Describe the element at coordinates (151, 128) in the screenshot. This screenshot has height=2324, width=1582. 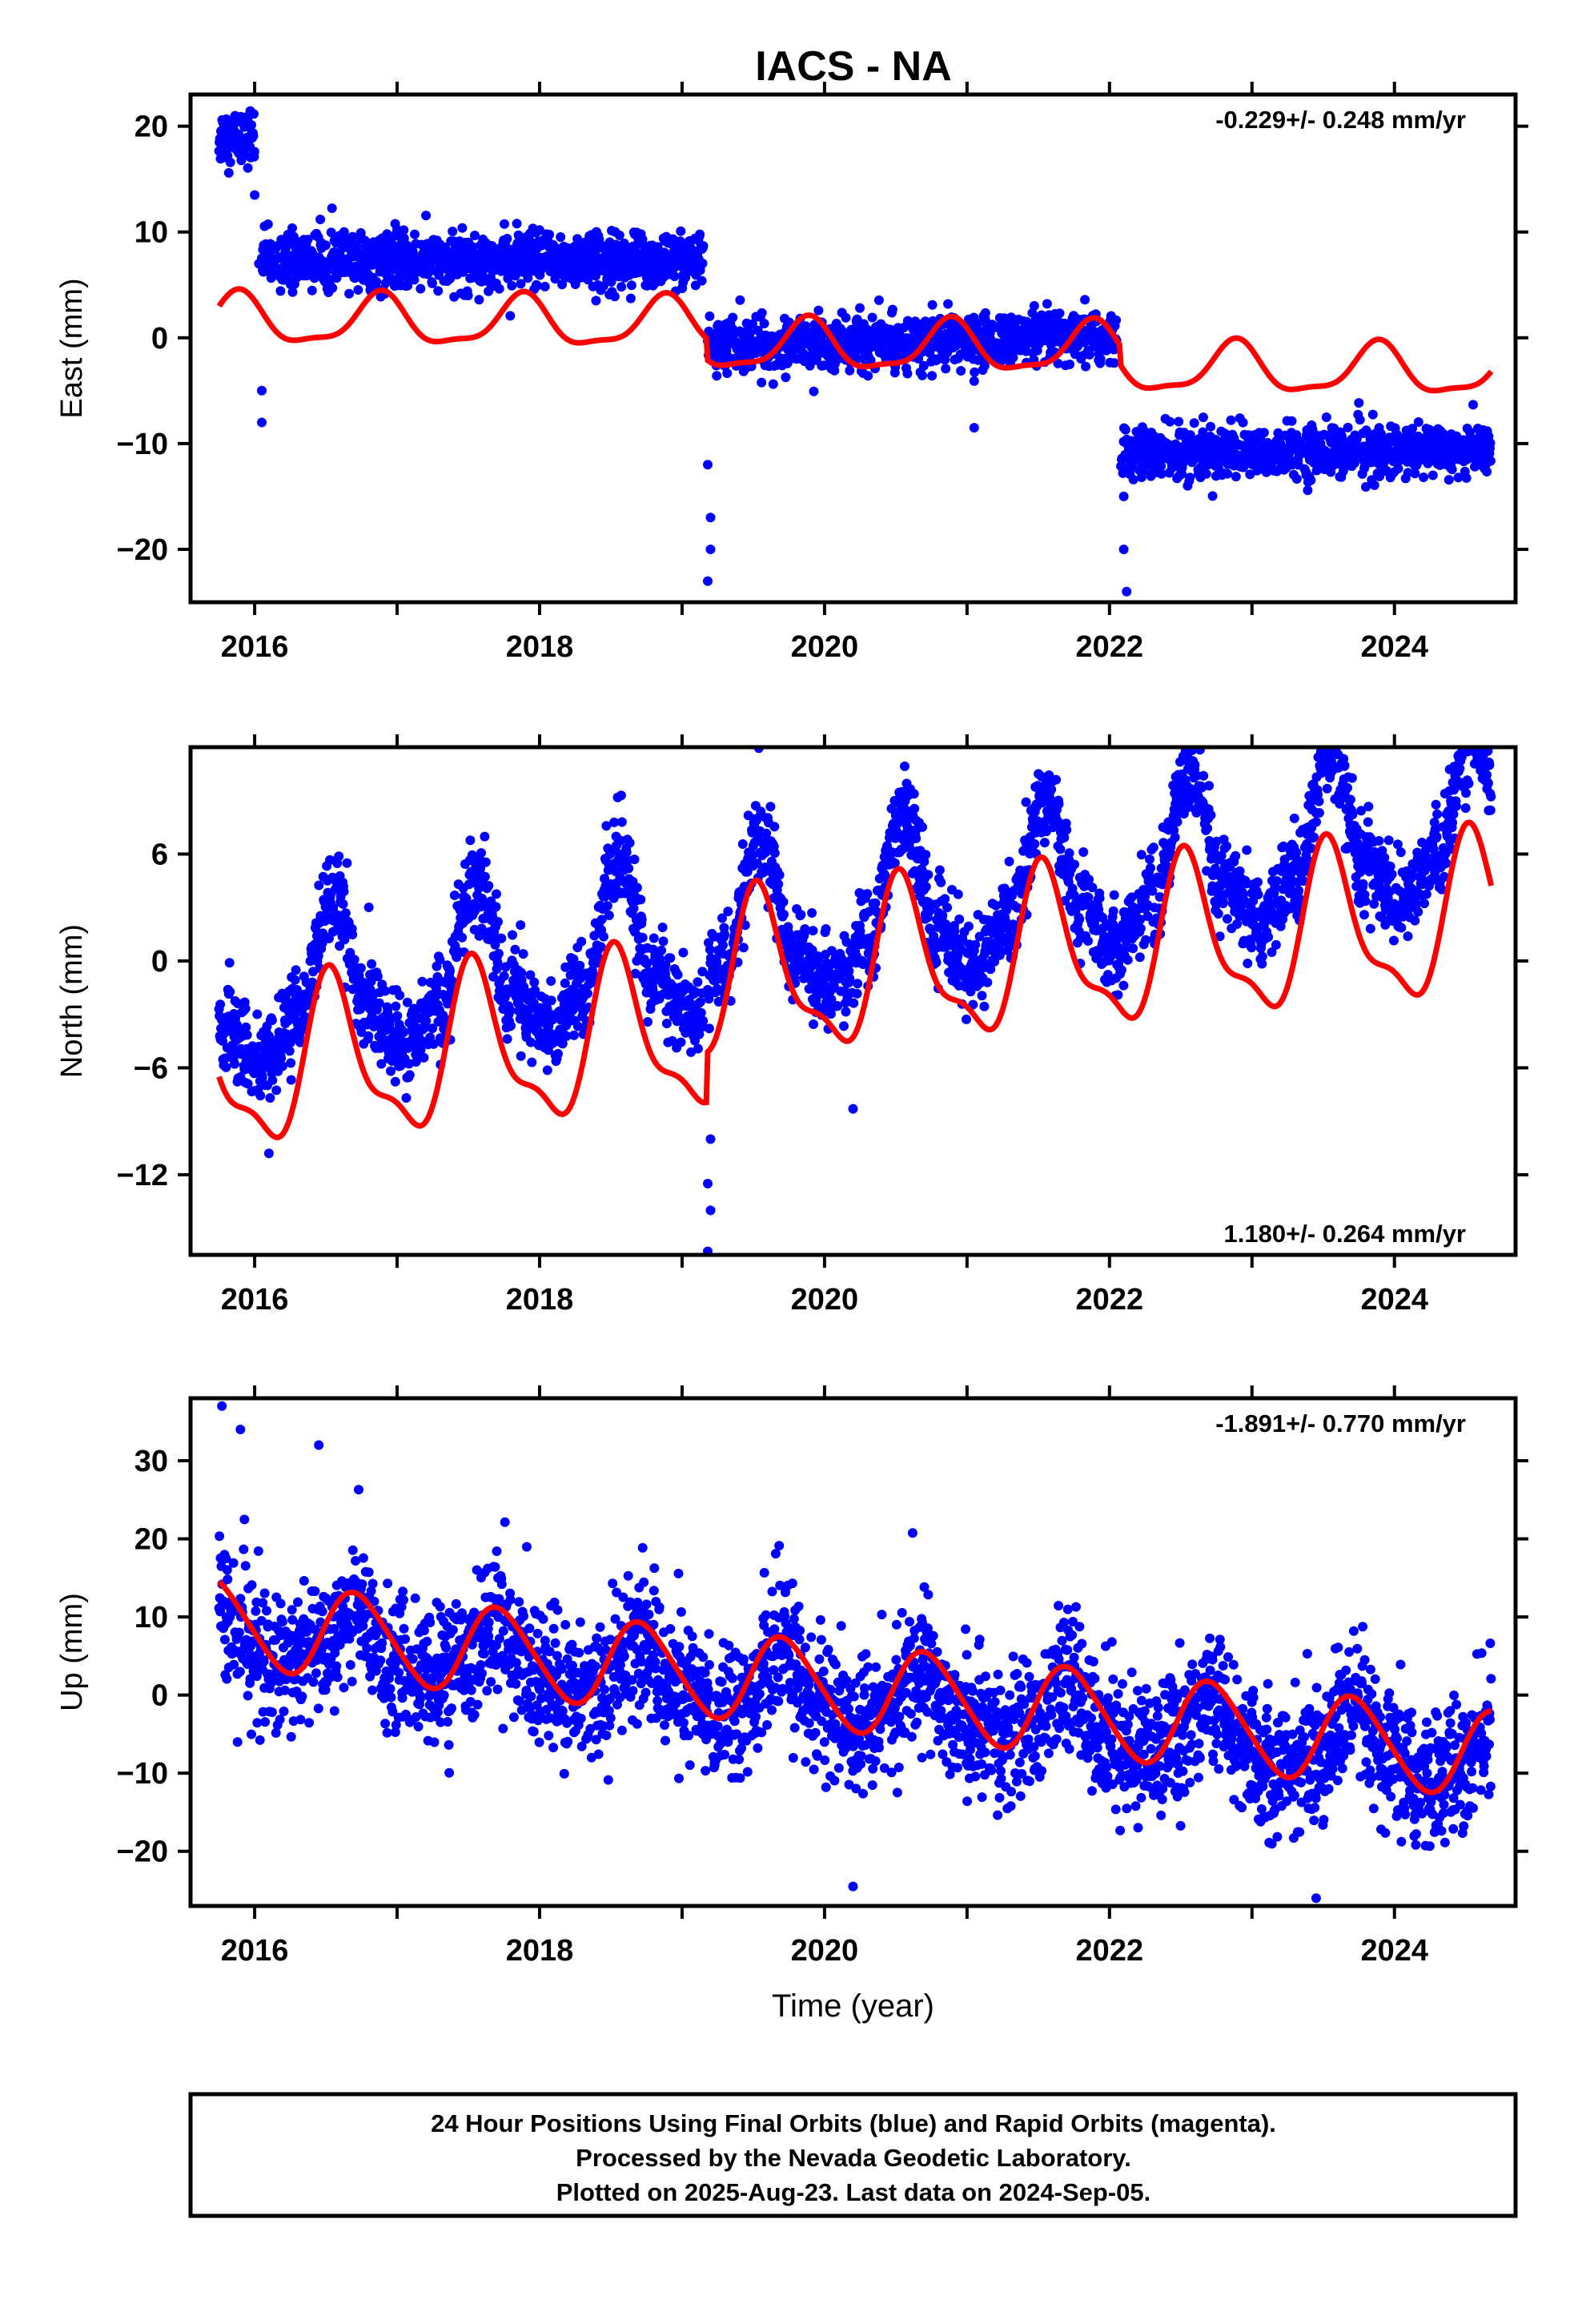
I see `y-tick-label: 20` at that location.